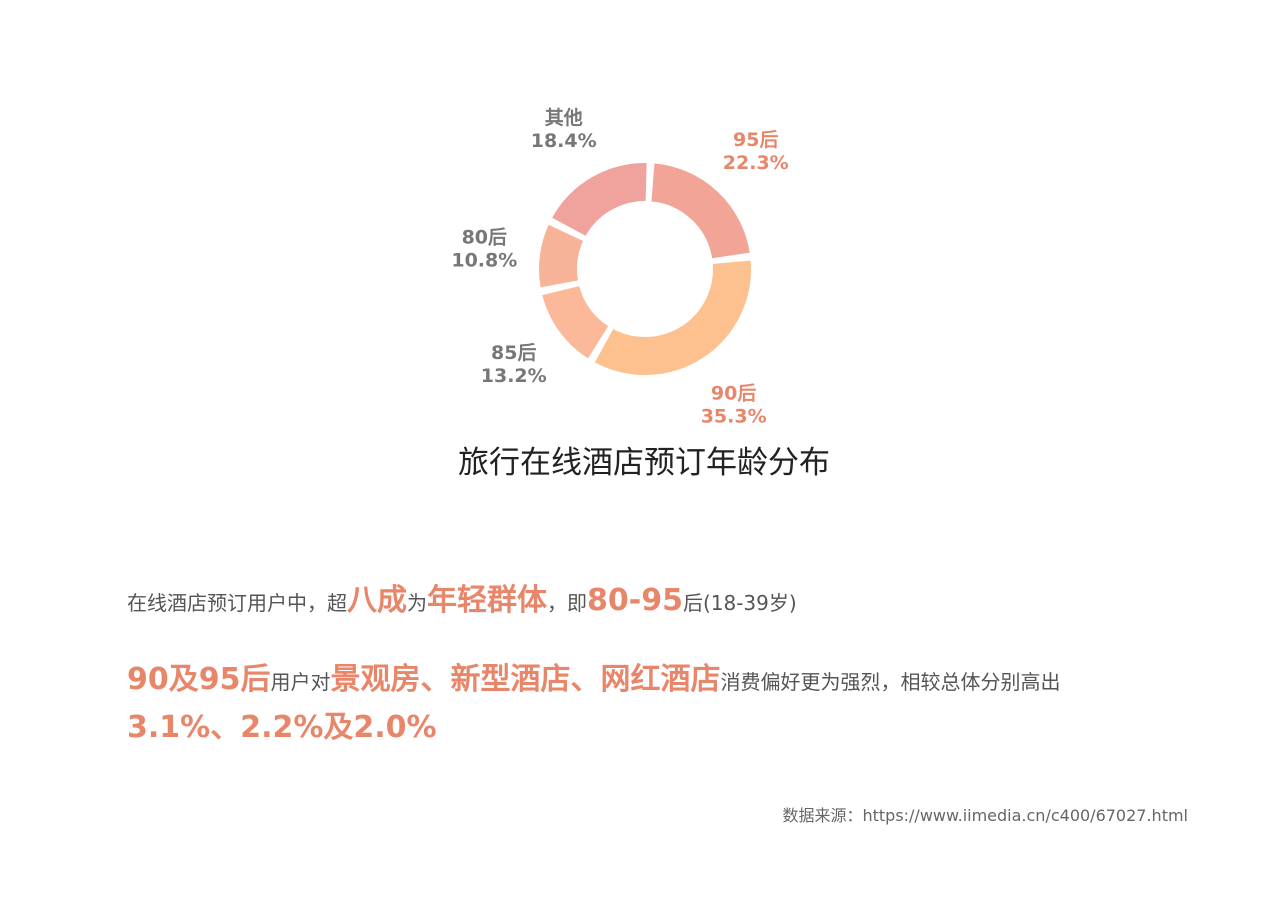 The height and width of the screenshot is (923, 1280). What do you see at coordinates (513, 353) in the screenshot?
I see `slice-category-label-2: 85后` at bounding box center [513, 353].